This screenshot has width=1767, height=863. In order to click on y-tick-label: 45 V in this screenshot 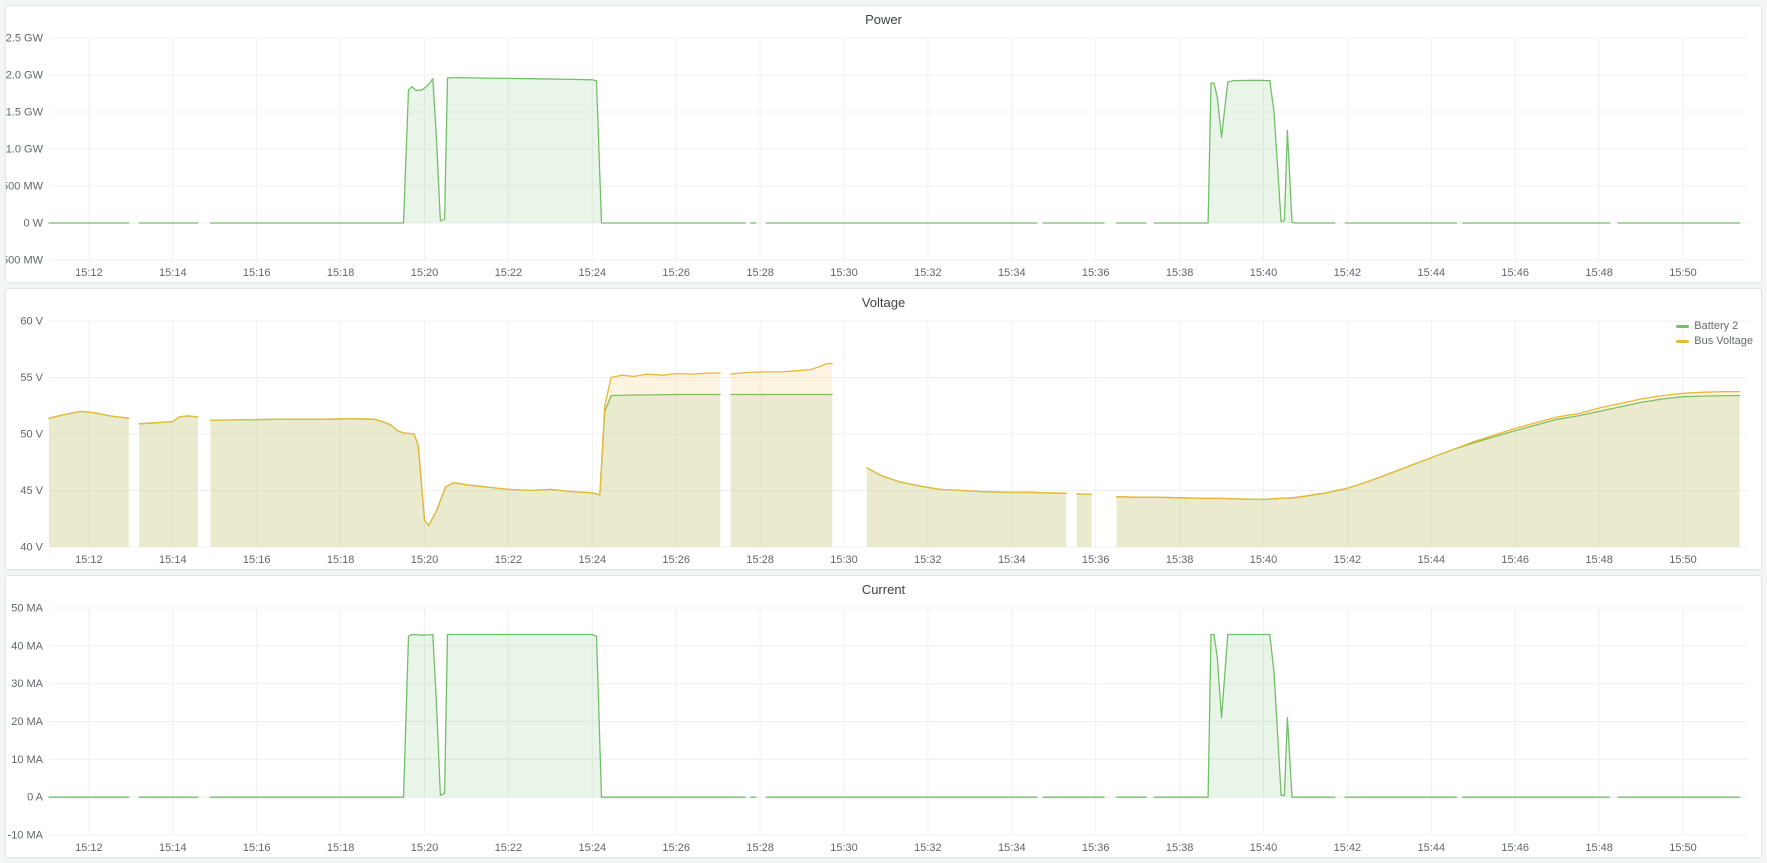, I will do `click(31, 491)`.